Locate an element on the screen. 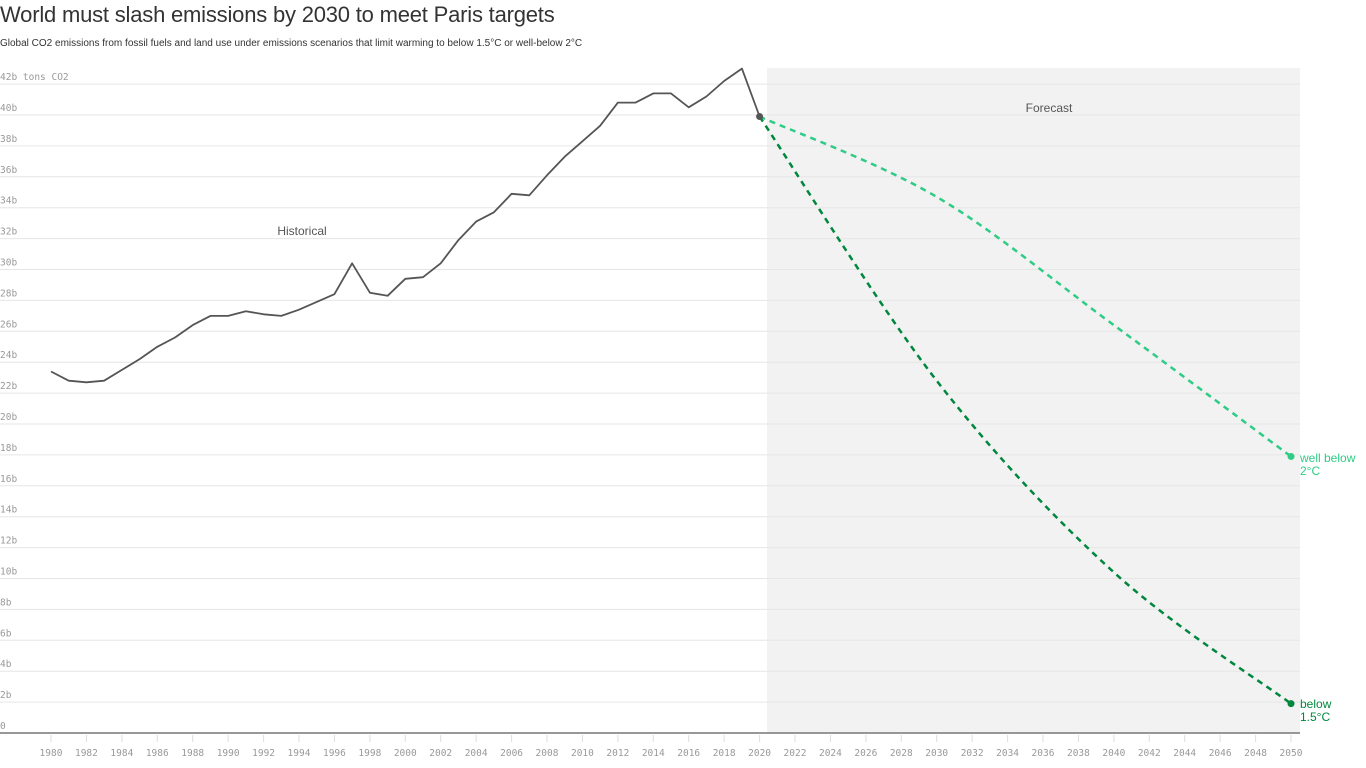  x-tick-label: 2028 is located at coordinates (901, 753).